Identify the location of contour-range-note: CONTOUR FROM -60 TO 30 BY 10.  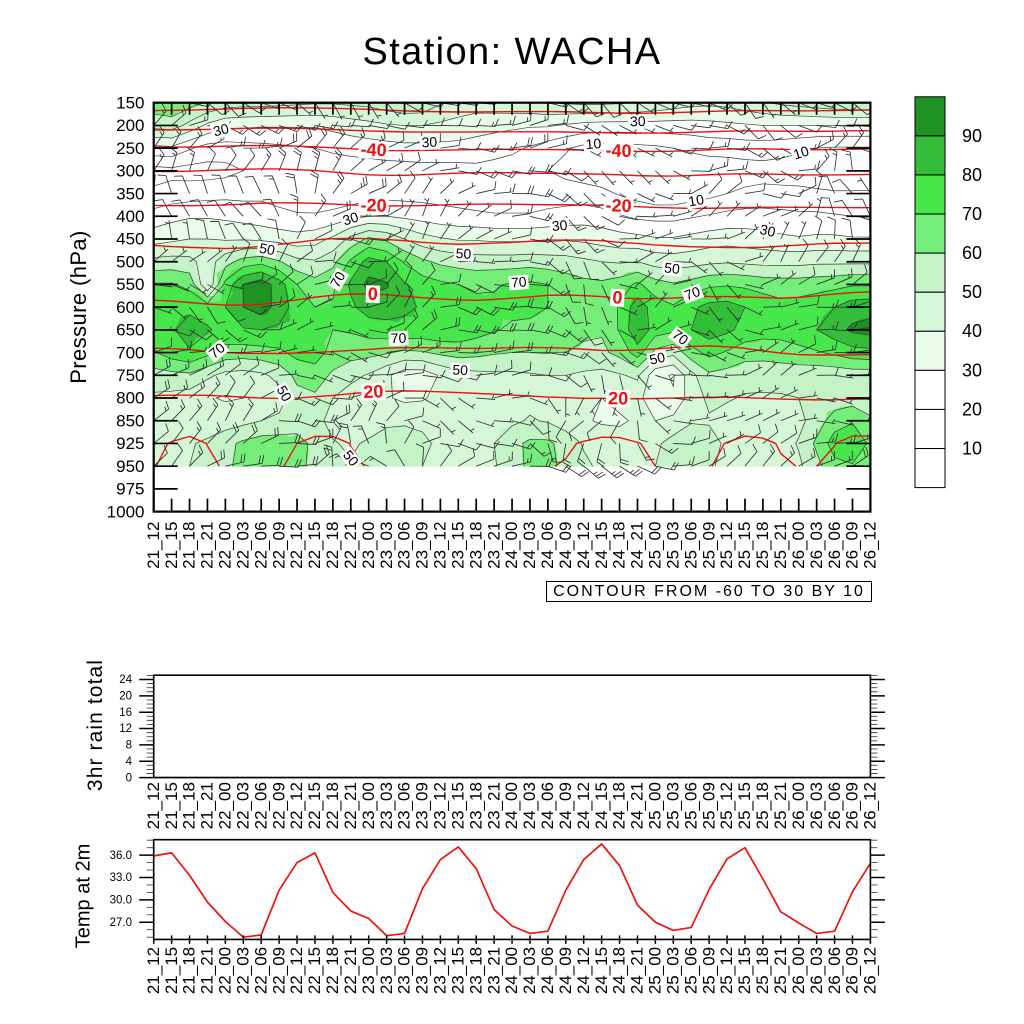
(709, 591).